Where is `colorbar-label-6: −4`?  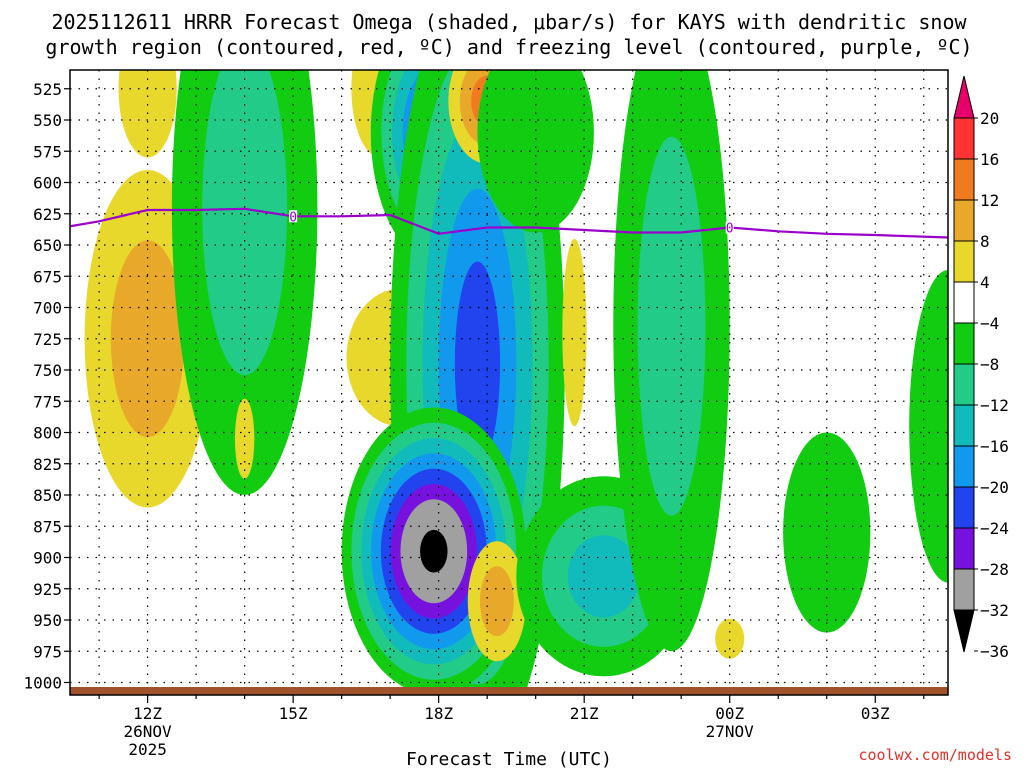
colorbar-label-6: −4 is located at coordinates (989, 323).